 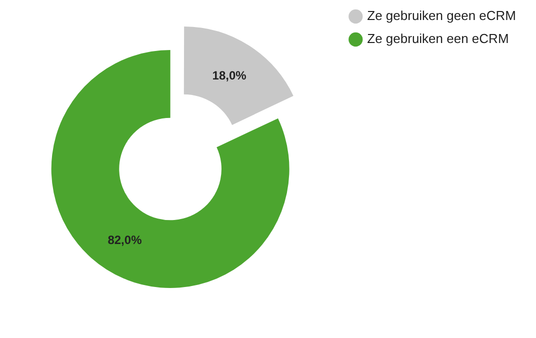 I want to click on data-label: 18,0%, so click(x=229, y=75).